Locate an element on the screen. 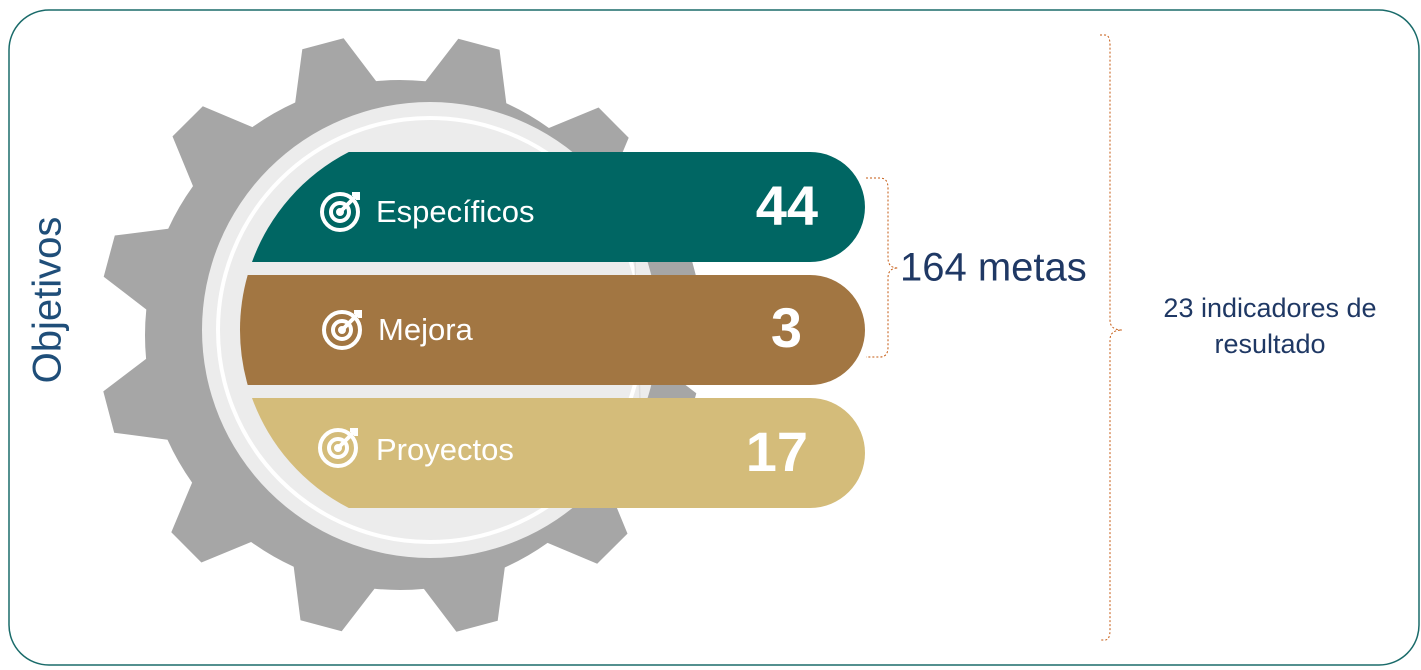  target-icons is located at coordinates (340, 330).